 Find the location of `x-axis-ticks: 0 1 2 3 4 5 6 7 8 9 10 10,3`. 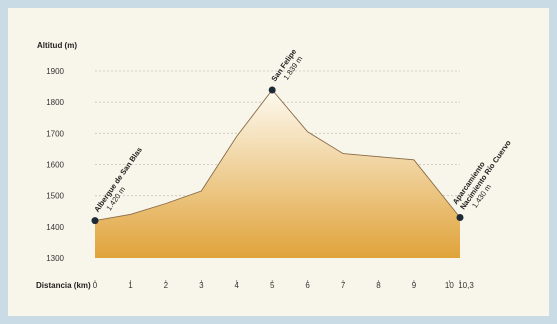

x-axis-ticks: 0 1 2 3 4 5 6 7 8 9 10 10,3 is located at coordinates (283, 285).